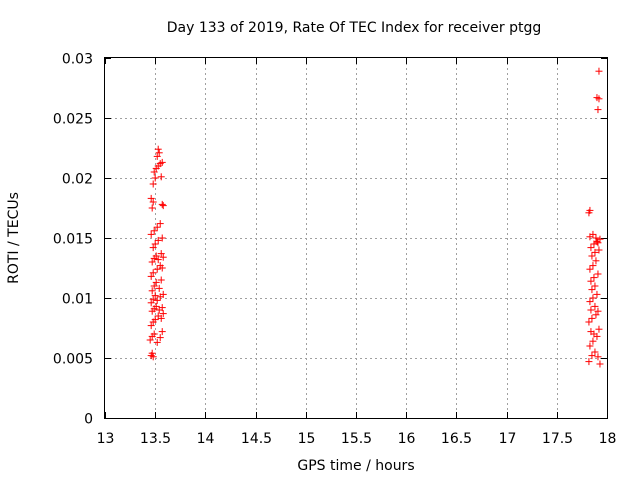  What do you see at coordinates (407, 439) in the screenshot?
I see `x-tick-label: 16` at bounding box center [407, 439].